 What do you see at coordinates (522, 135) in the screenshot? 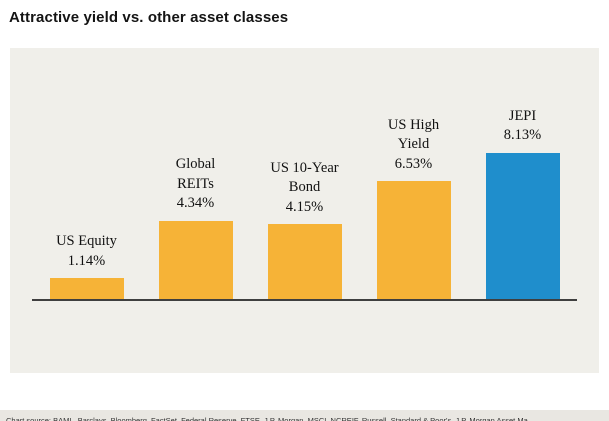
I see `bar-value-text: 8.13%` at bounding box center [522, 135].